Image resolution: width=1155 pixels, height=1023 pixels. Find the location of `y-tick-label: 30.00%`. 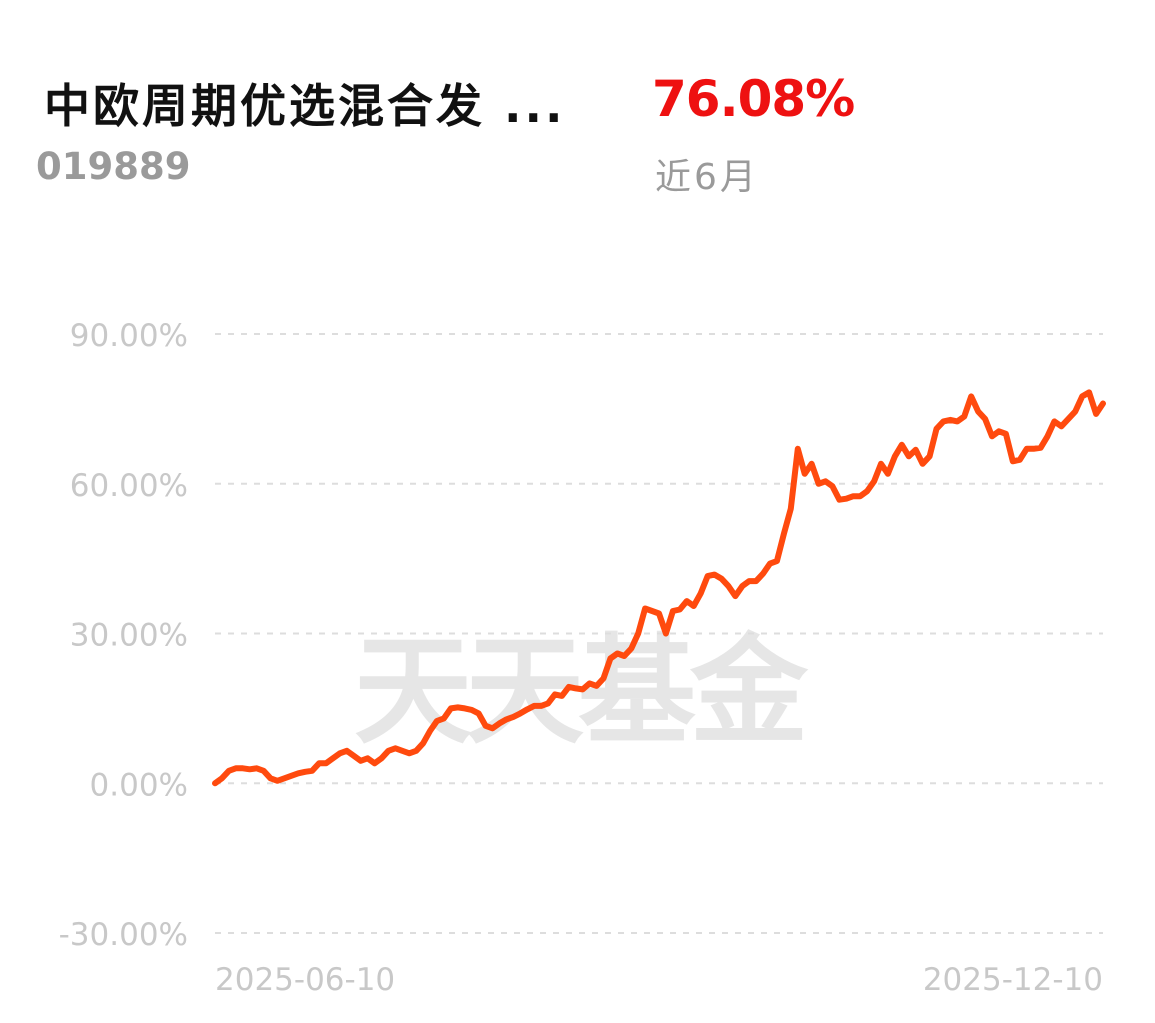

y-tick-label: 30.00% is located at coordinates (129, 636).